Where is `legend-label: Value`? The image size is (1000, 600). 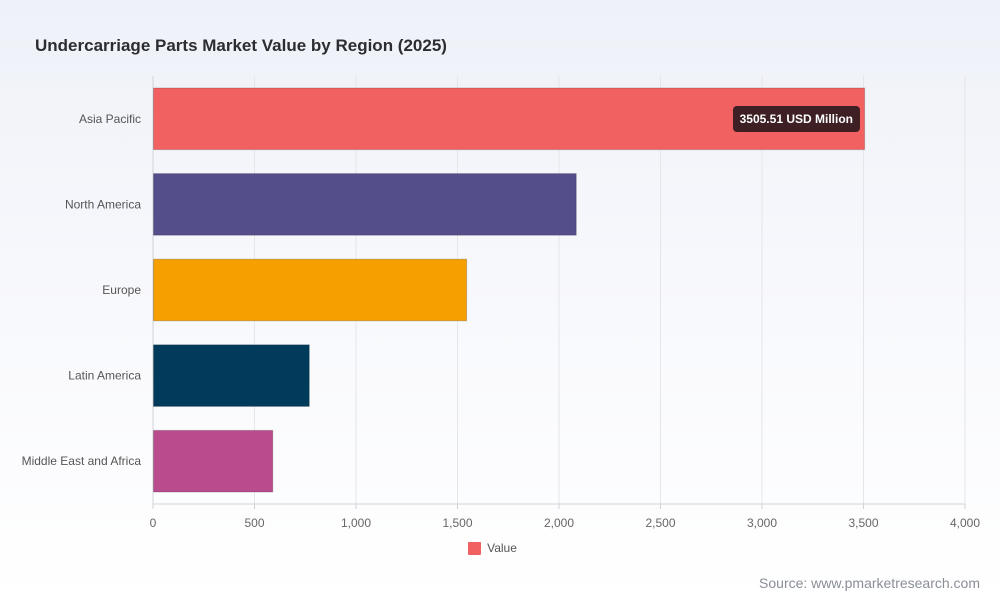
legend-label: Value is located at coordinates (502, 548).